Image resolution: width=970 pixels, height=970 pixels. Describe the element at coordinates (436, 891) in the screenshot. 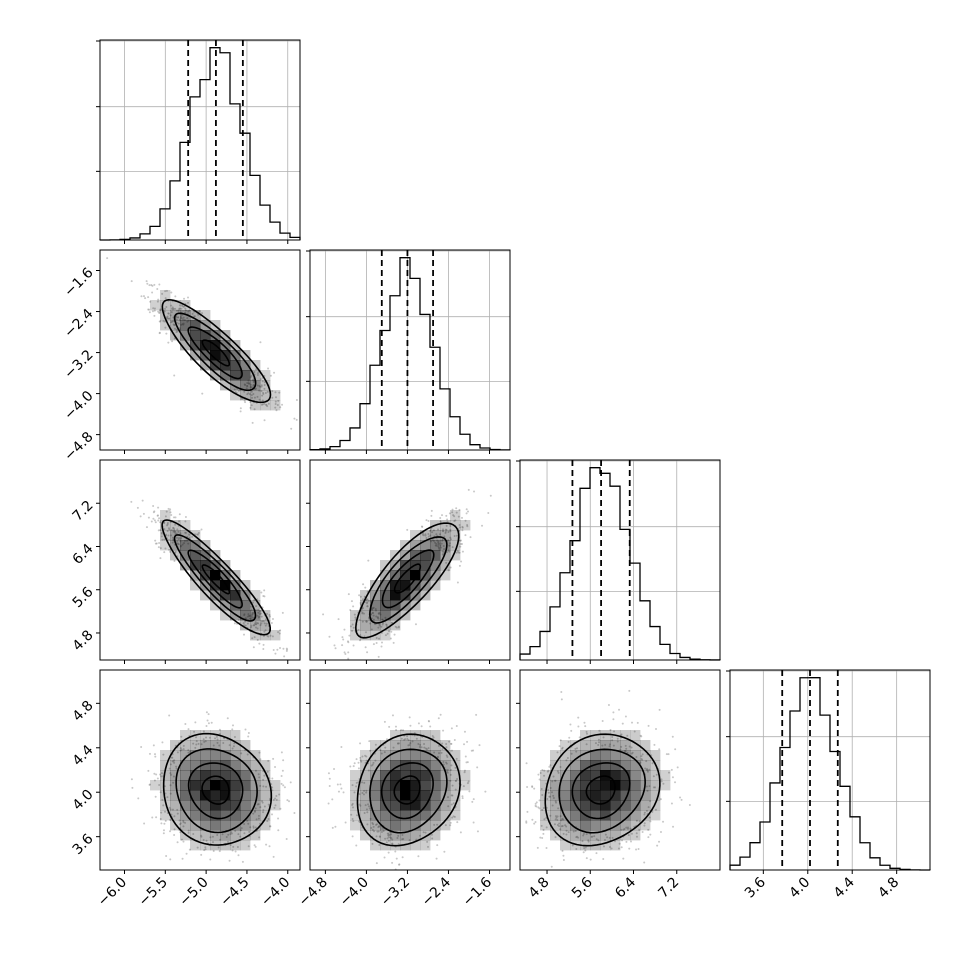

I see `x-tick-label: −2.4` at that location.